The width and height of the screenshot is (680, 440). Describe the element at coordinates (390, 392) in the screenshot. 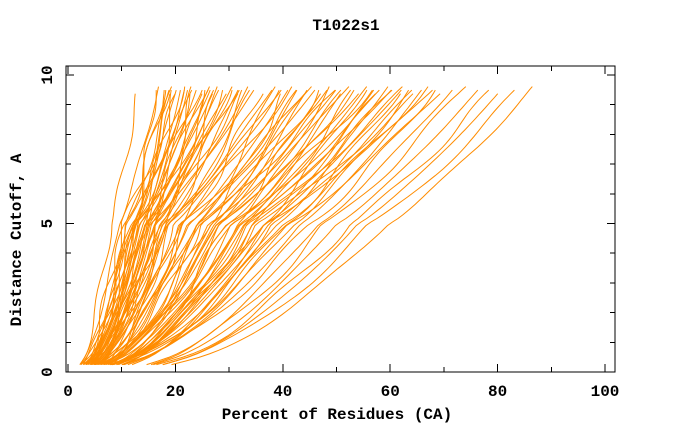

I see `x-tick-label: 60` at that location.